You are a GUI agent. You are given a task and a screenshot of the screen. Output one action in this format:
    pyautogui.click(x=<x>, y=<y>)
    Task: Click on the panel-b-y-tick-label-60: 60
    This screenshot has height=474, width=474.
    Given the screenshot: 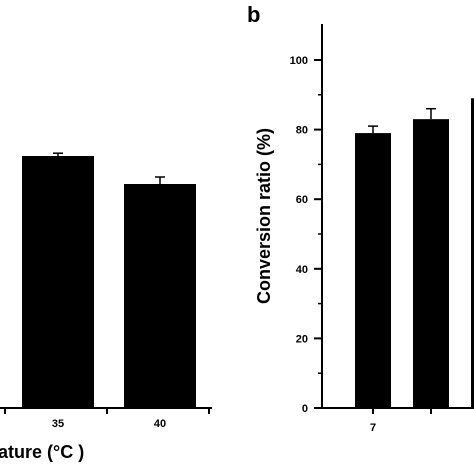 What is the action you would take?
    pyautogui.click(x=302, y=200)
    